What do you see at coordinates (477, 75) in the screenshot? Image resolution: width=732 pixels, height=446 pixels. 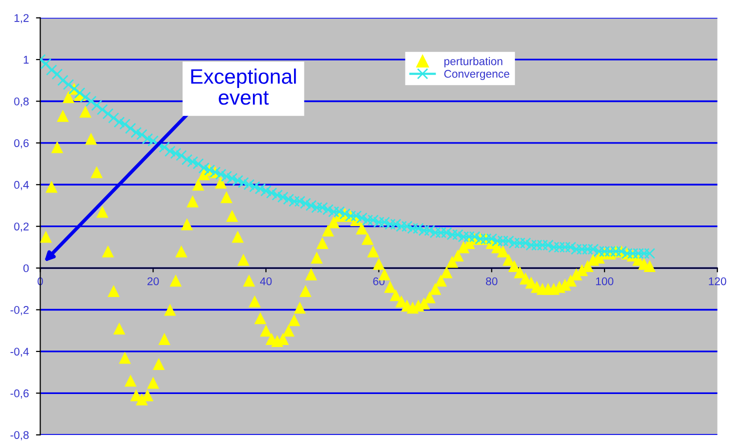 I see `legend-label: Convergence` at bounding box center [477, 75].